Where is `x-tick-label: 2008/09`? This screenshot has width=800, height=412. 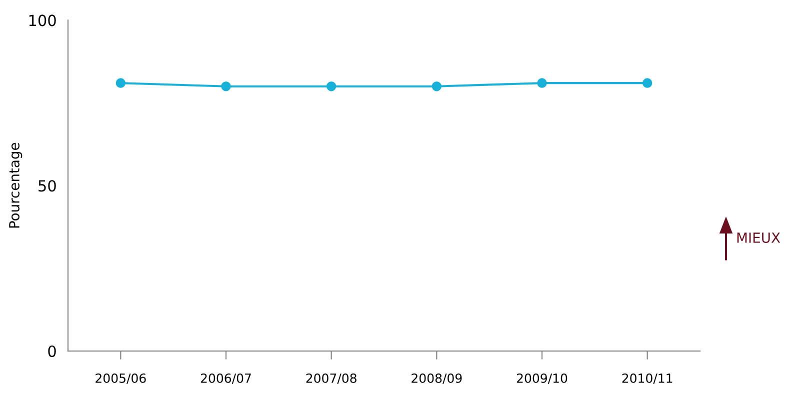 x-tick-label: 2008/09 is located at coordinates (437, 378).